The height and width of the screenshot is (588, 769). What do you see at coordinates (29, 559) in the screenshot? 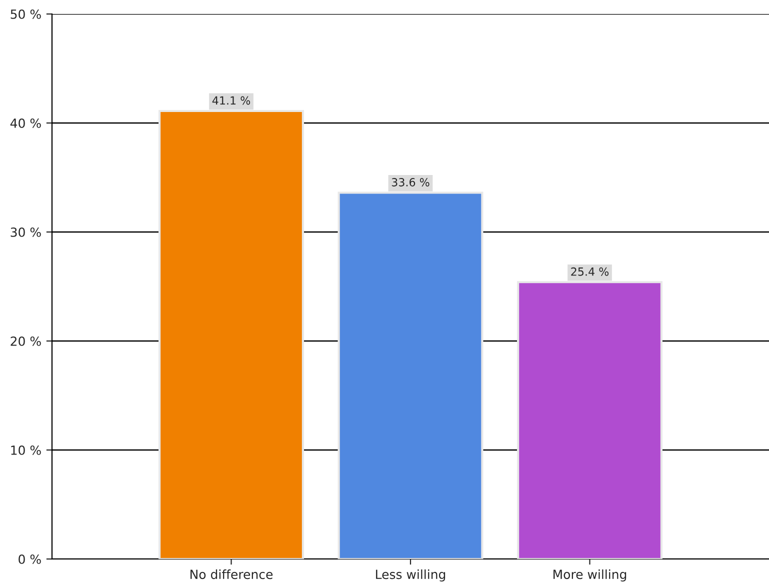
I see `y-tick-label: 0 %` at bounding box center [29, 559].